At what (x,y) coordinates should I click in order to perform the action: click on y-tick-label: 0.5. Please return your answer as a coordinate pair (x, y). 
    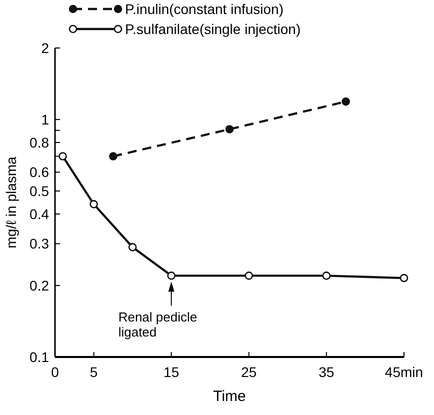
    Looking at the image, I should click on (40, 190).